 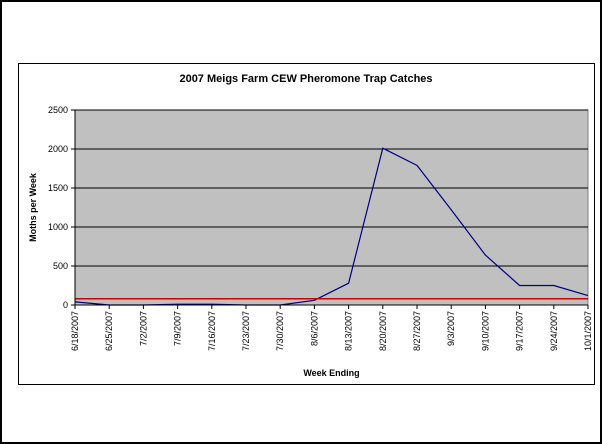 What do you see at coordinates (58, 149) in the screenshot?
I see `y-tick-label: 2000` at bounding box center [58, 149].